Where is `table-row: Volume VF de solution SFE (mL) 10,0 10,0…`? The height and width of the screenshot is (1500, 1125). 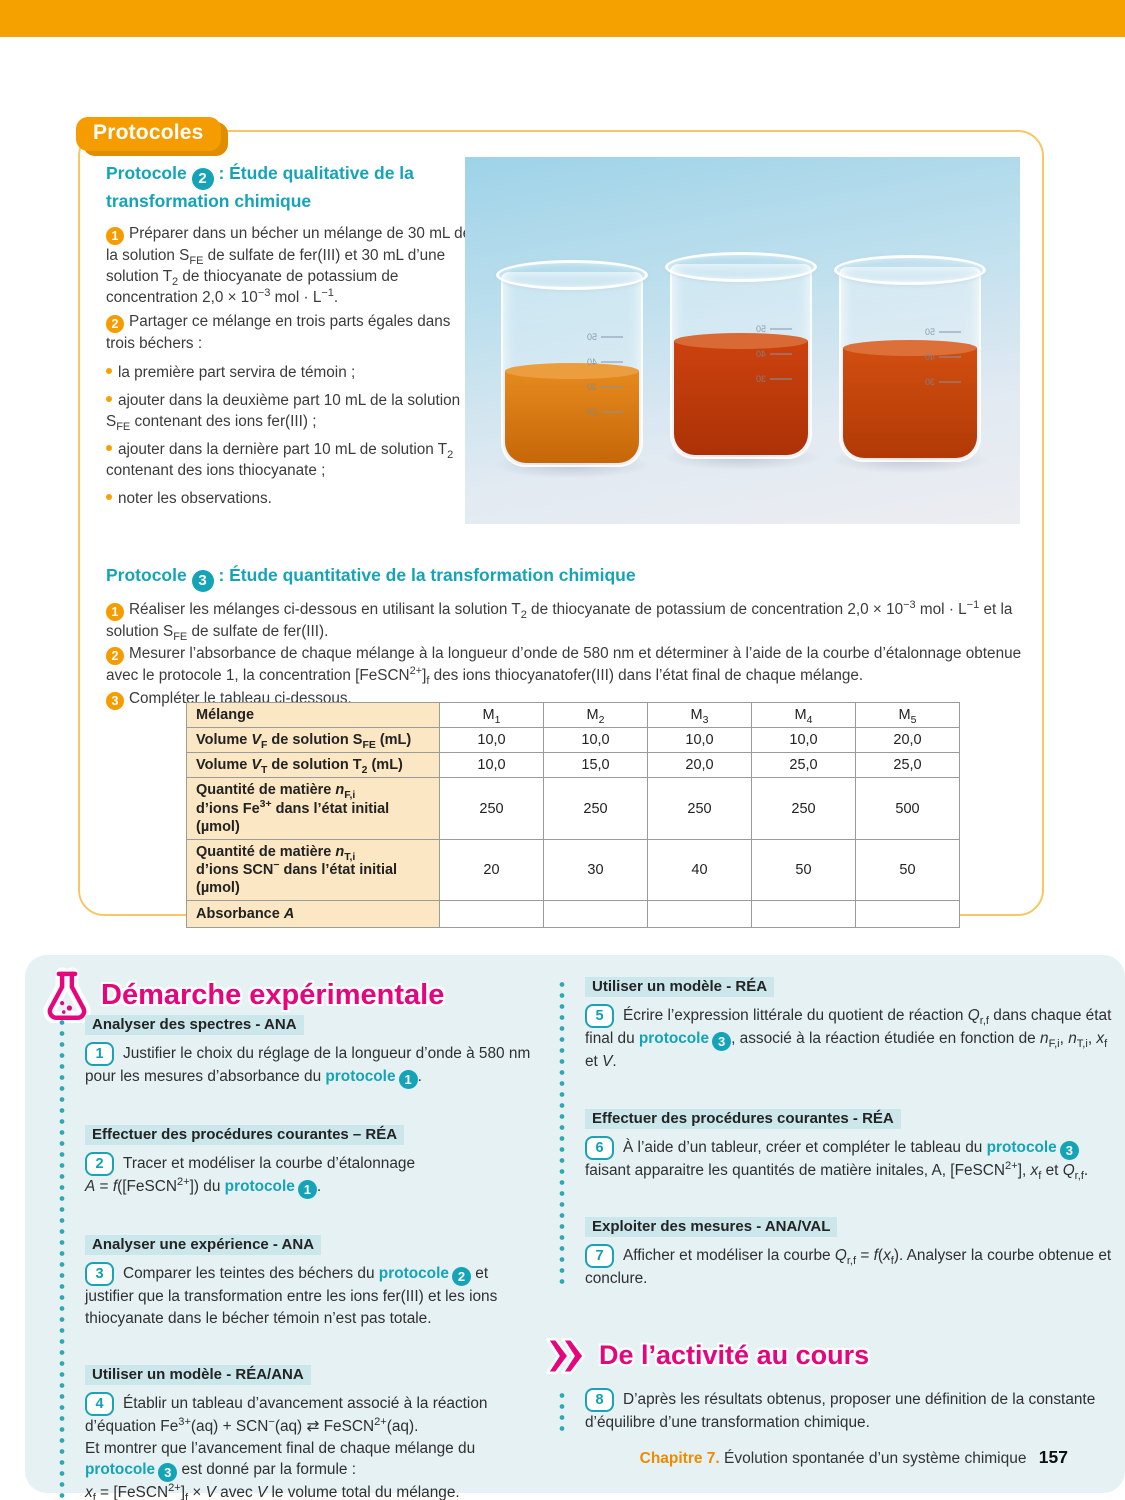 table-row: Volume VF de solution SFE (mL) 10,0 10,0… is located at coordinates (573, 740).